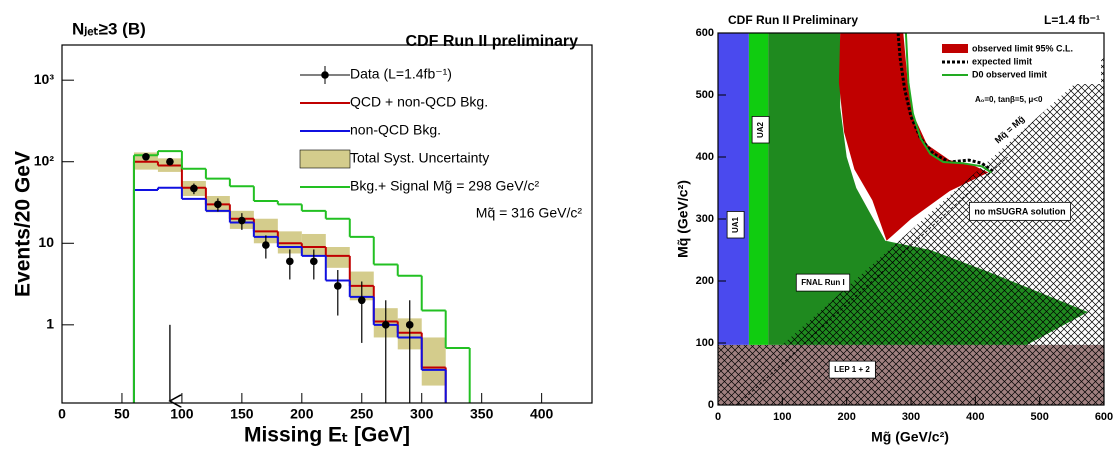 Image resolution: width=1117 pixels, height=453 pixels. What do you see at coordinates (44, 79) in the screenshot?
I see `y-tick-label: 10³` at bounding box center [44, 79].